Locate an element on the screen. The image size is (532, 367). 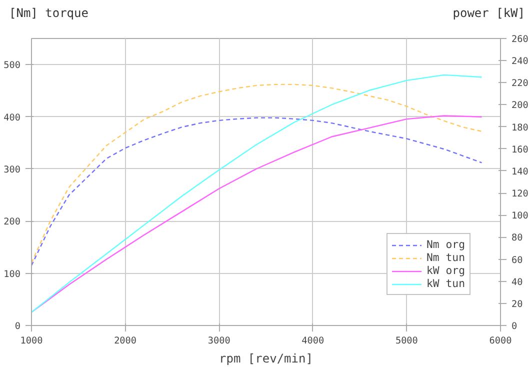
y2-tick-label: 60 is located at coordinates (518, 260).